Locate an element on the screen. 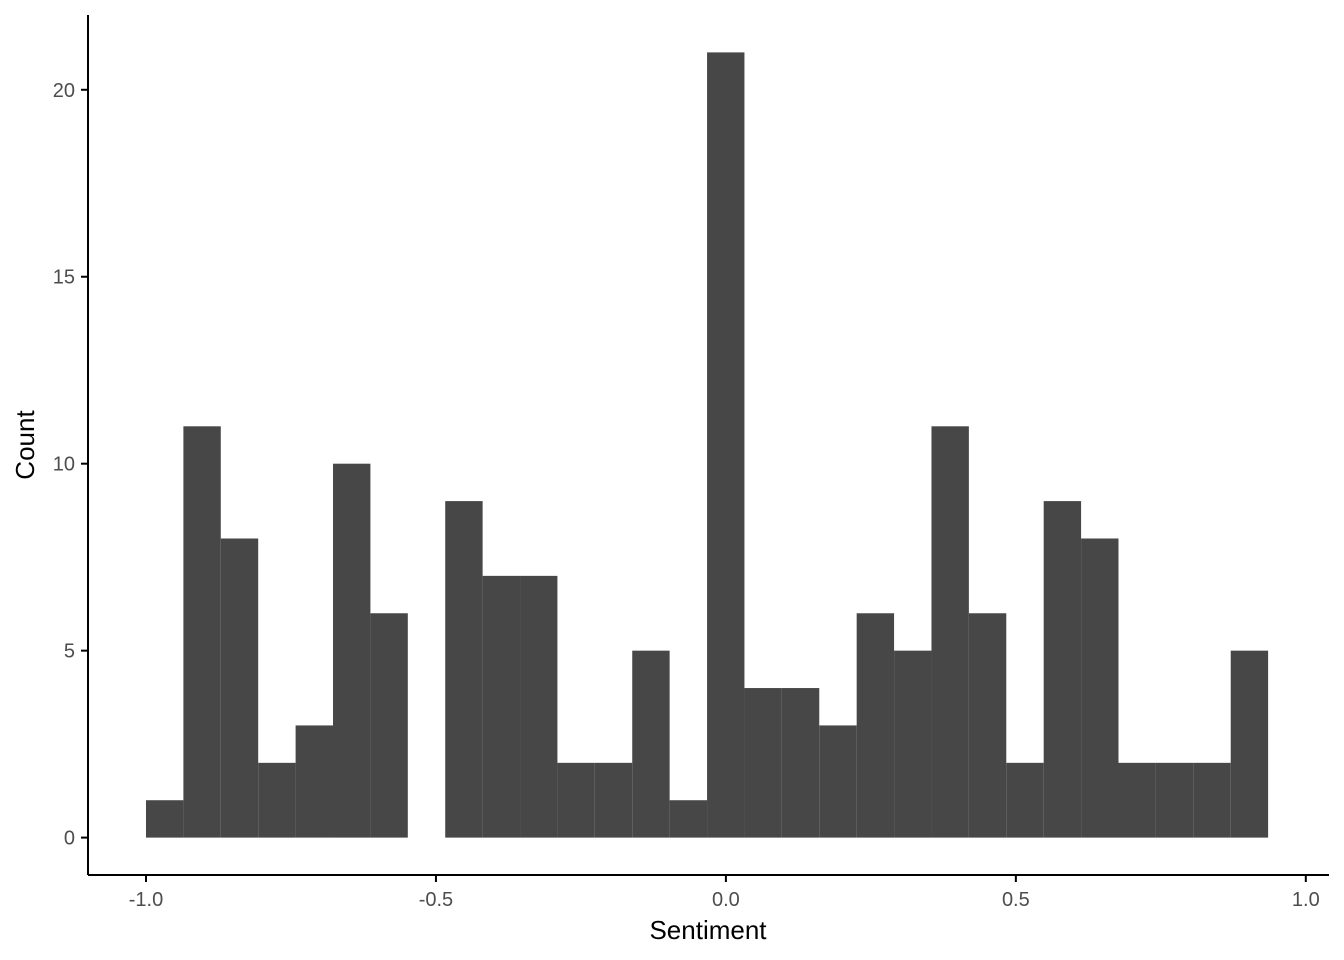 This screenshot has height=960, width=1344. y-axis-ticks: 0 5 10 15 20 is located at coordinates (70, 465).